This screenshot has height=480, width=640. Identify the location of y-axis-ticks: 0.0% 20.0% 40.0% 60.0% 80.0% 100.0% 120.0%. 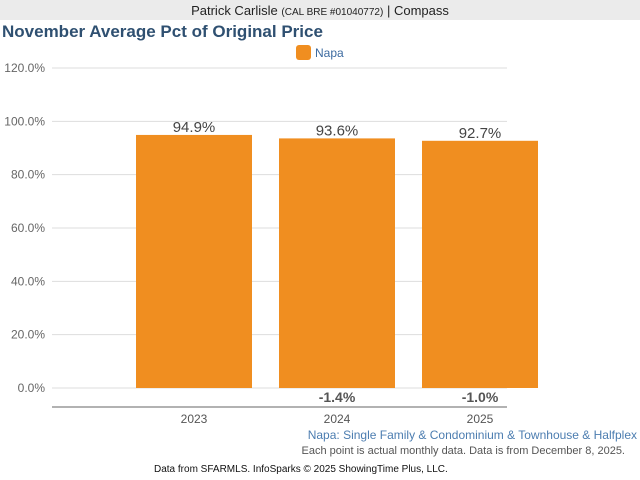
(24, 228).